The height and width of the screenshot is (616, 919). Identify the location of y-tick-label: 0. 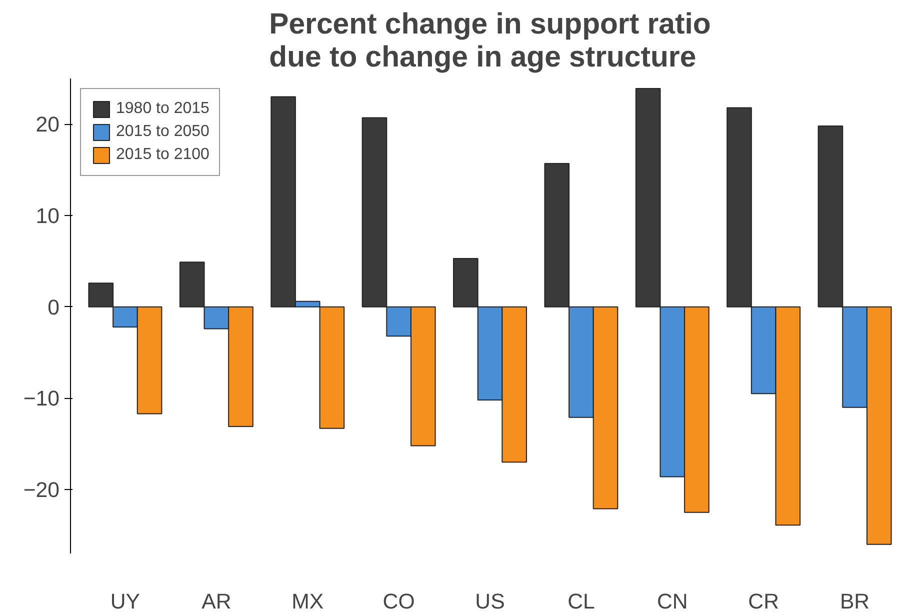
(54, 307).